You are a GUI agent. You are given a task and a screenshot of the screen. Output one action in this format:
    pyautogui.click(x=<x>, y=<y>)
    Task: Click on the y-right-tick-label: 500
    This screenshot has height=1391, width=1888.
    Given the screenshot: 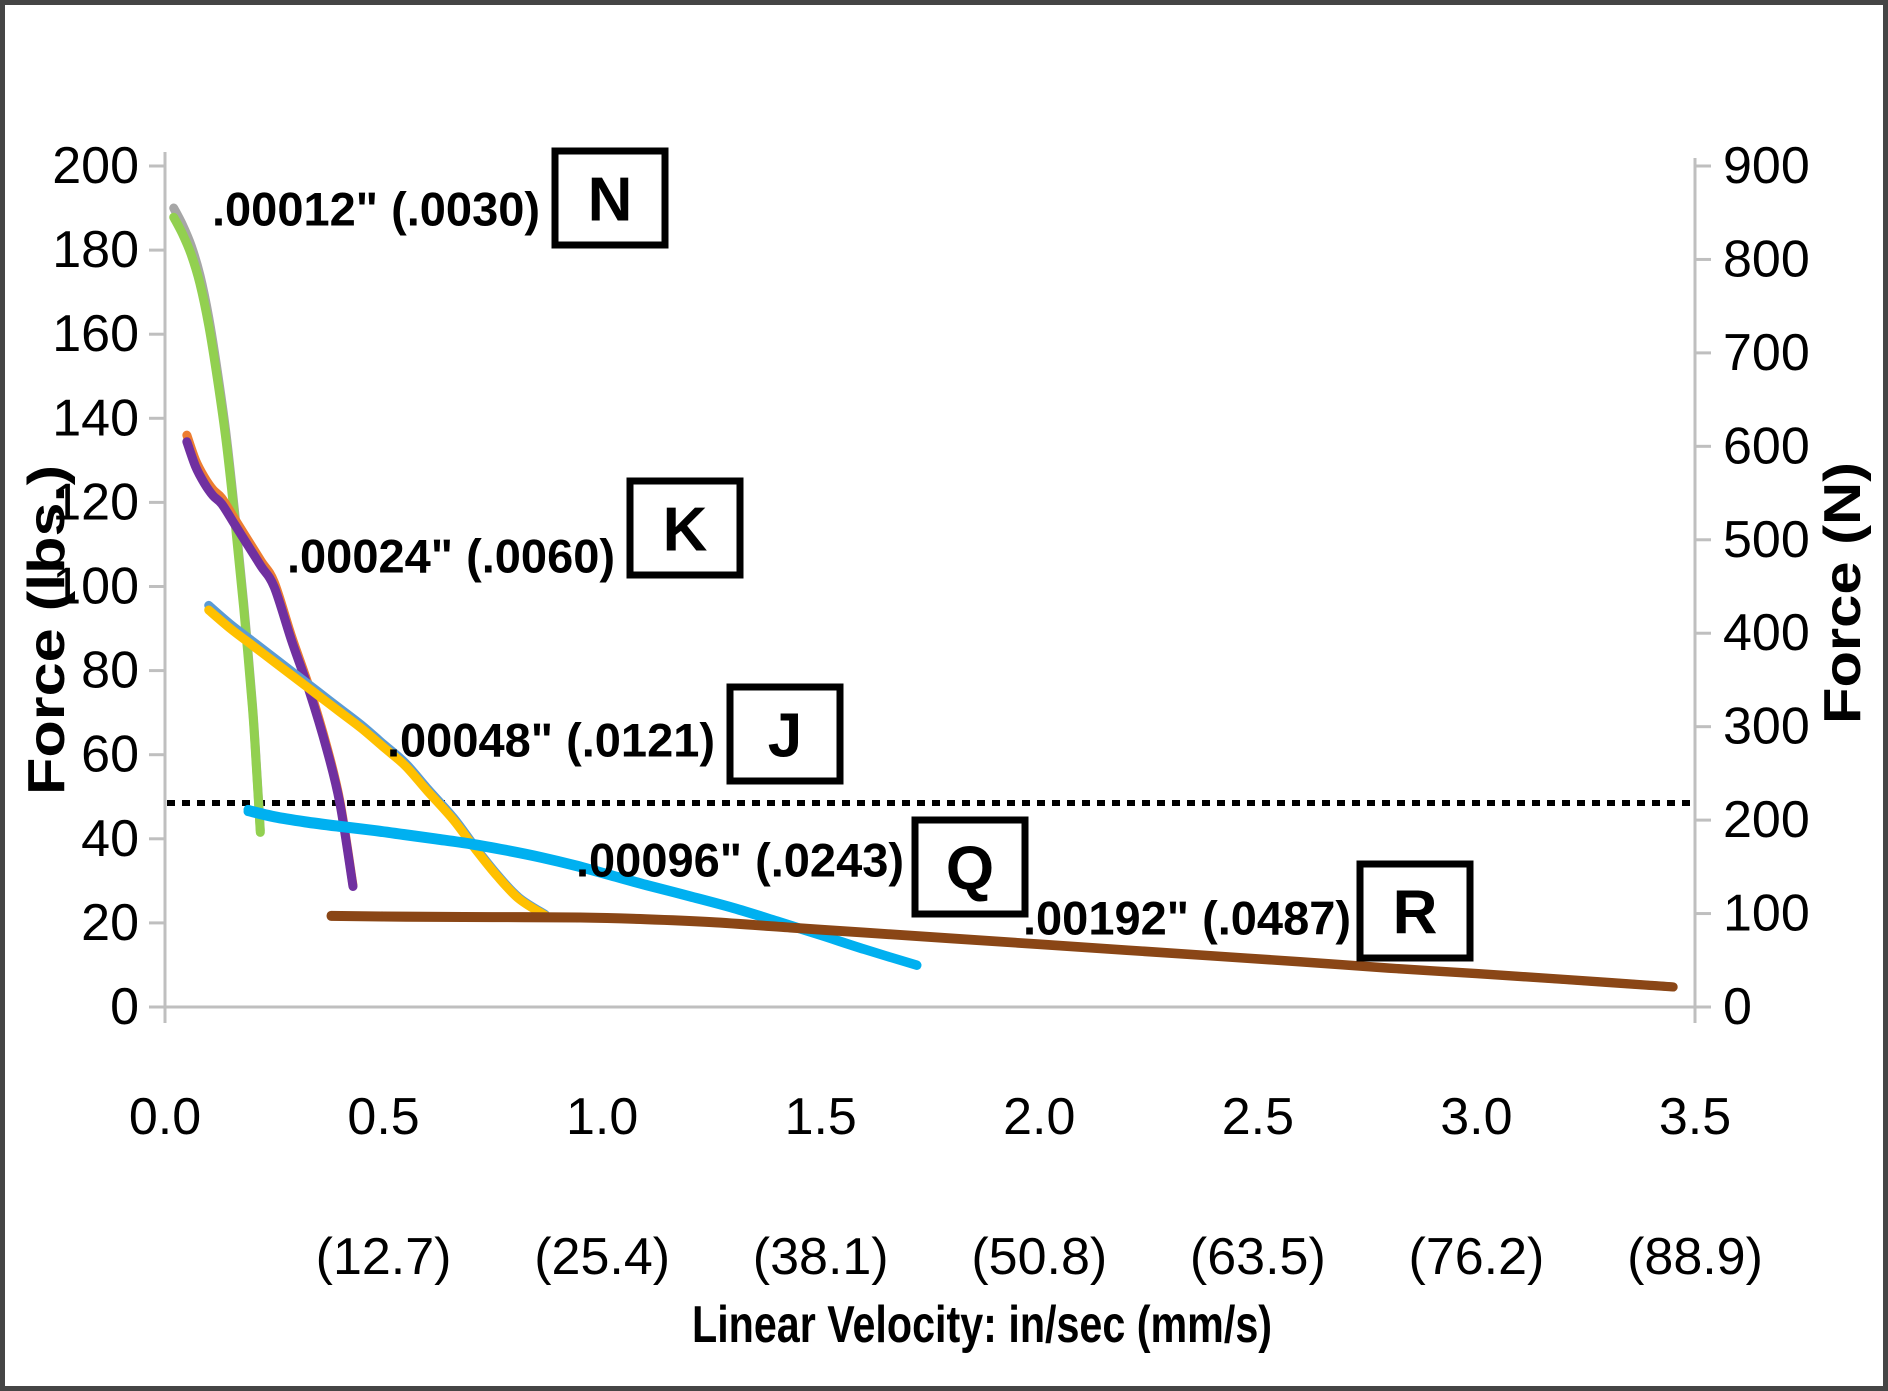 What is the action you would take?
    pyautogui.click(x=1766, y=540)
    